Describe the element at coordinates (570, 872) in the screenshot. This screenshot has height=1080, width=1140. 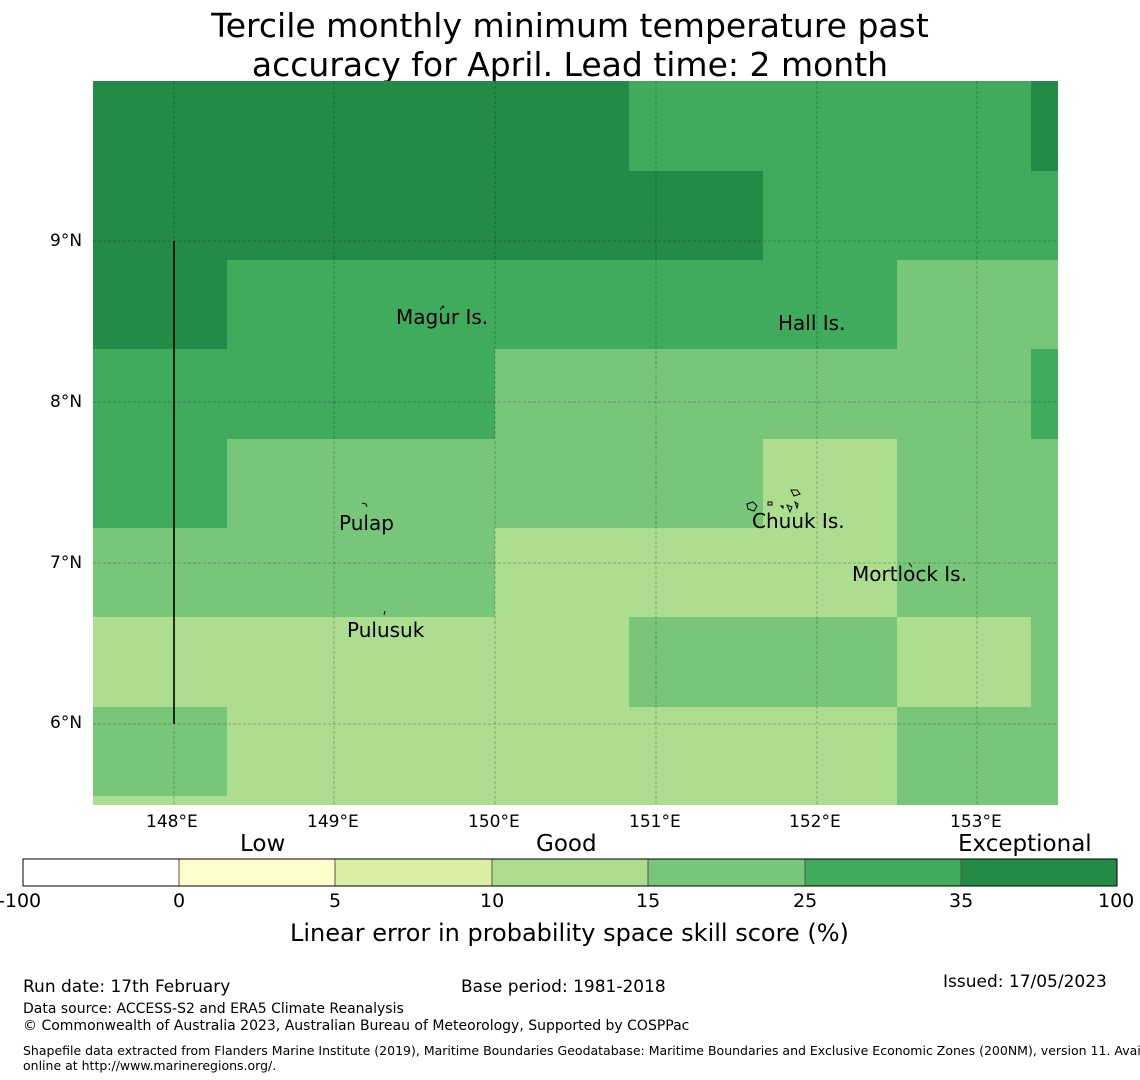
I see `colorbar` at that location.